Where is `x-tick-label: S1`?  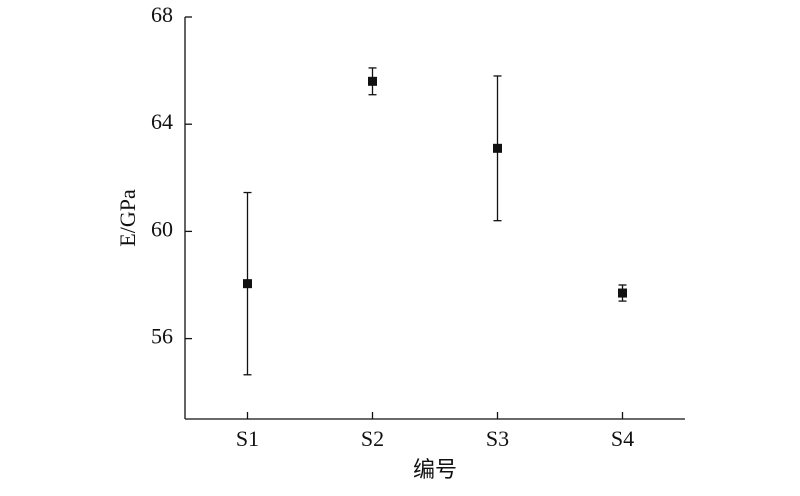 x-tick-label: S1 is located at coordinates (247, 438).